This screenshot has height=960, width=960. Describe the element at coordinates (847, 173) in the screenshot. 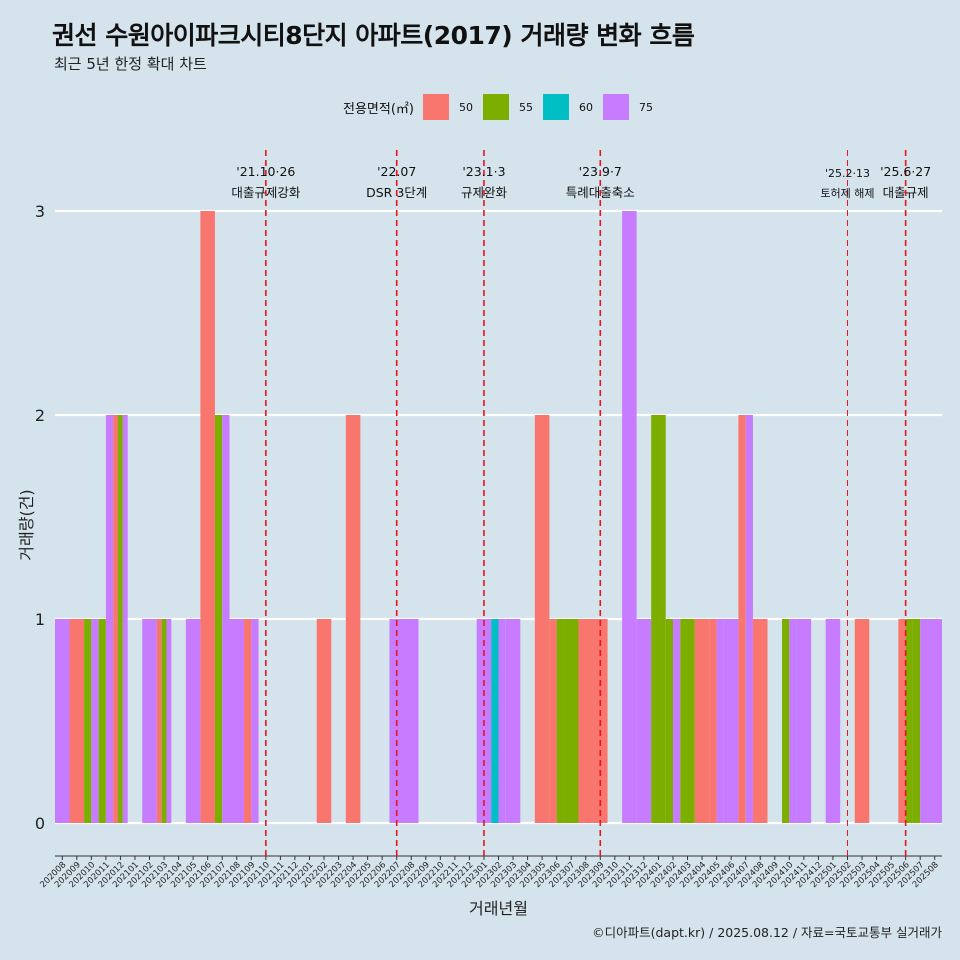

I see `event-date: '25.2·13` at that location.